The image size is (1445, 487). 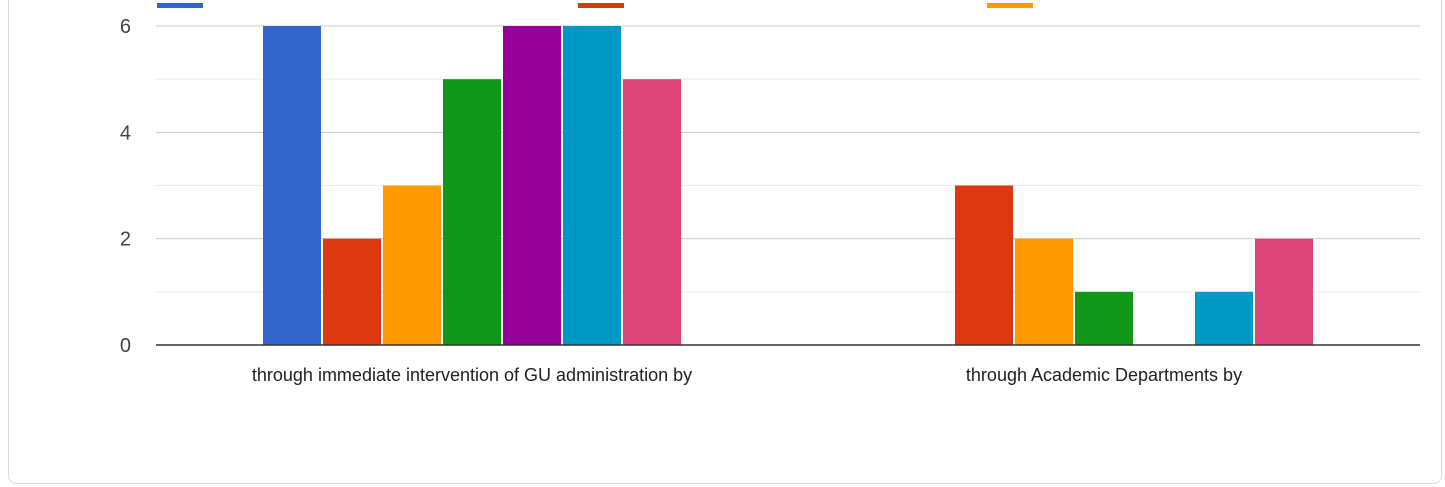 What do you see at coordinates (125, 346) in the screenshot?
I see `y-tick-label: 0` at bounding box center [125, 346].